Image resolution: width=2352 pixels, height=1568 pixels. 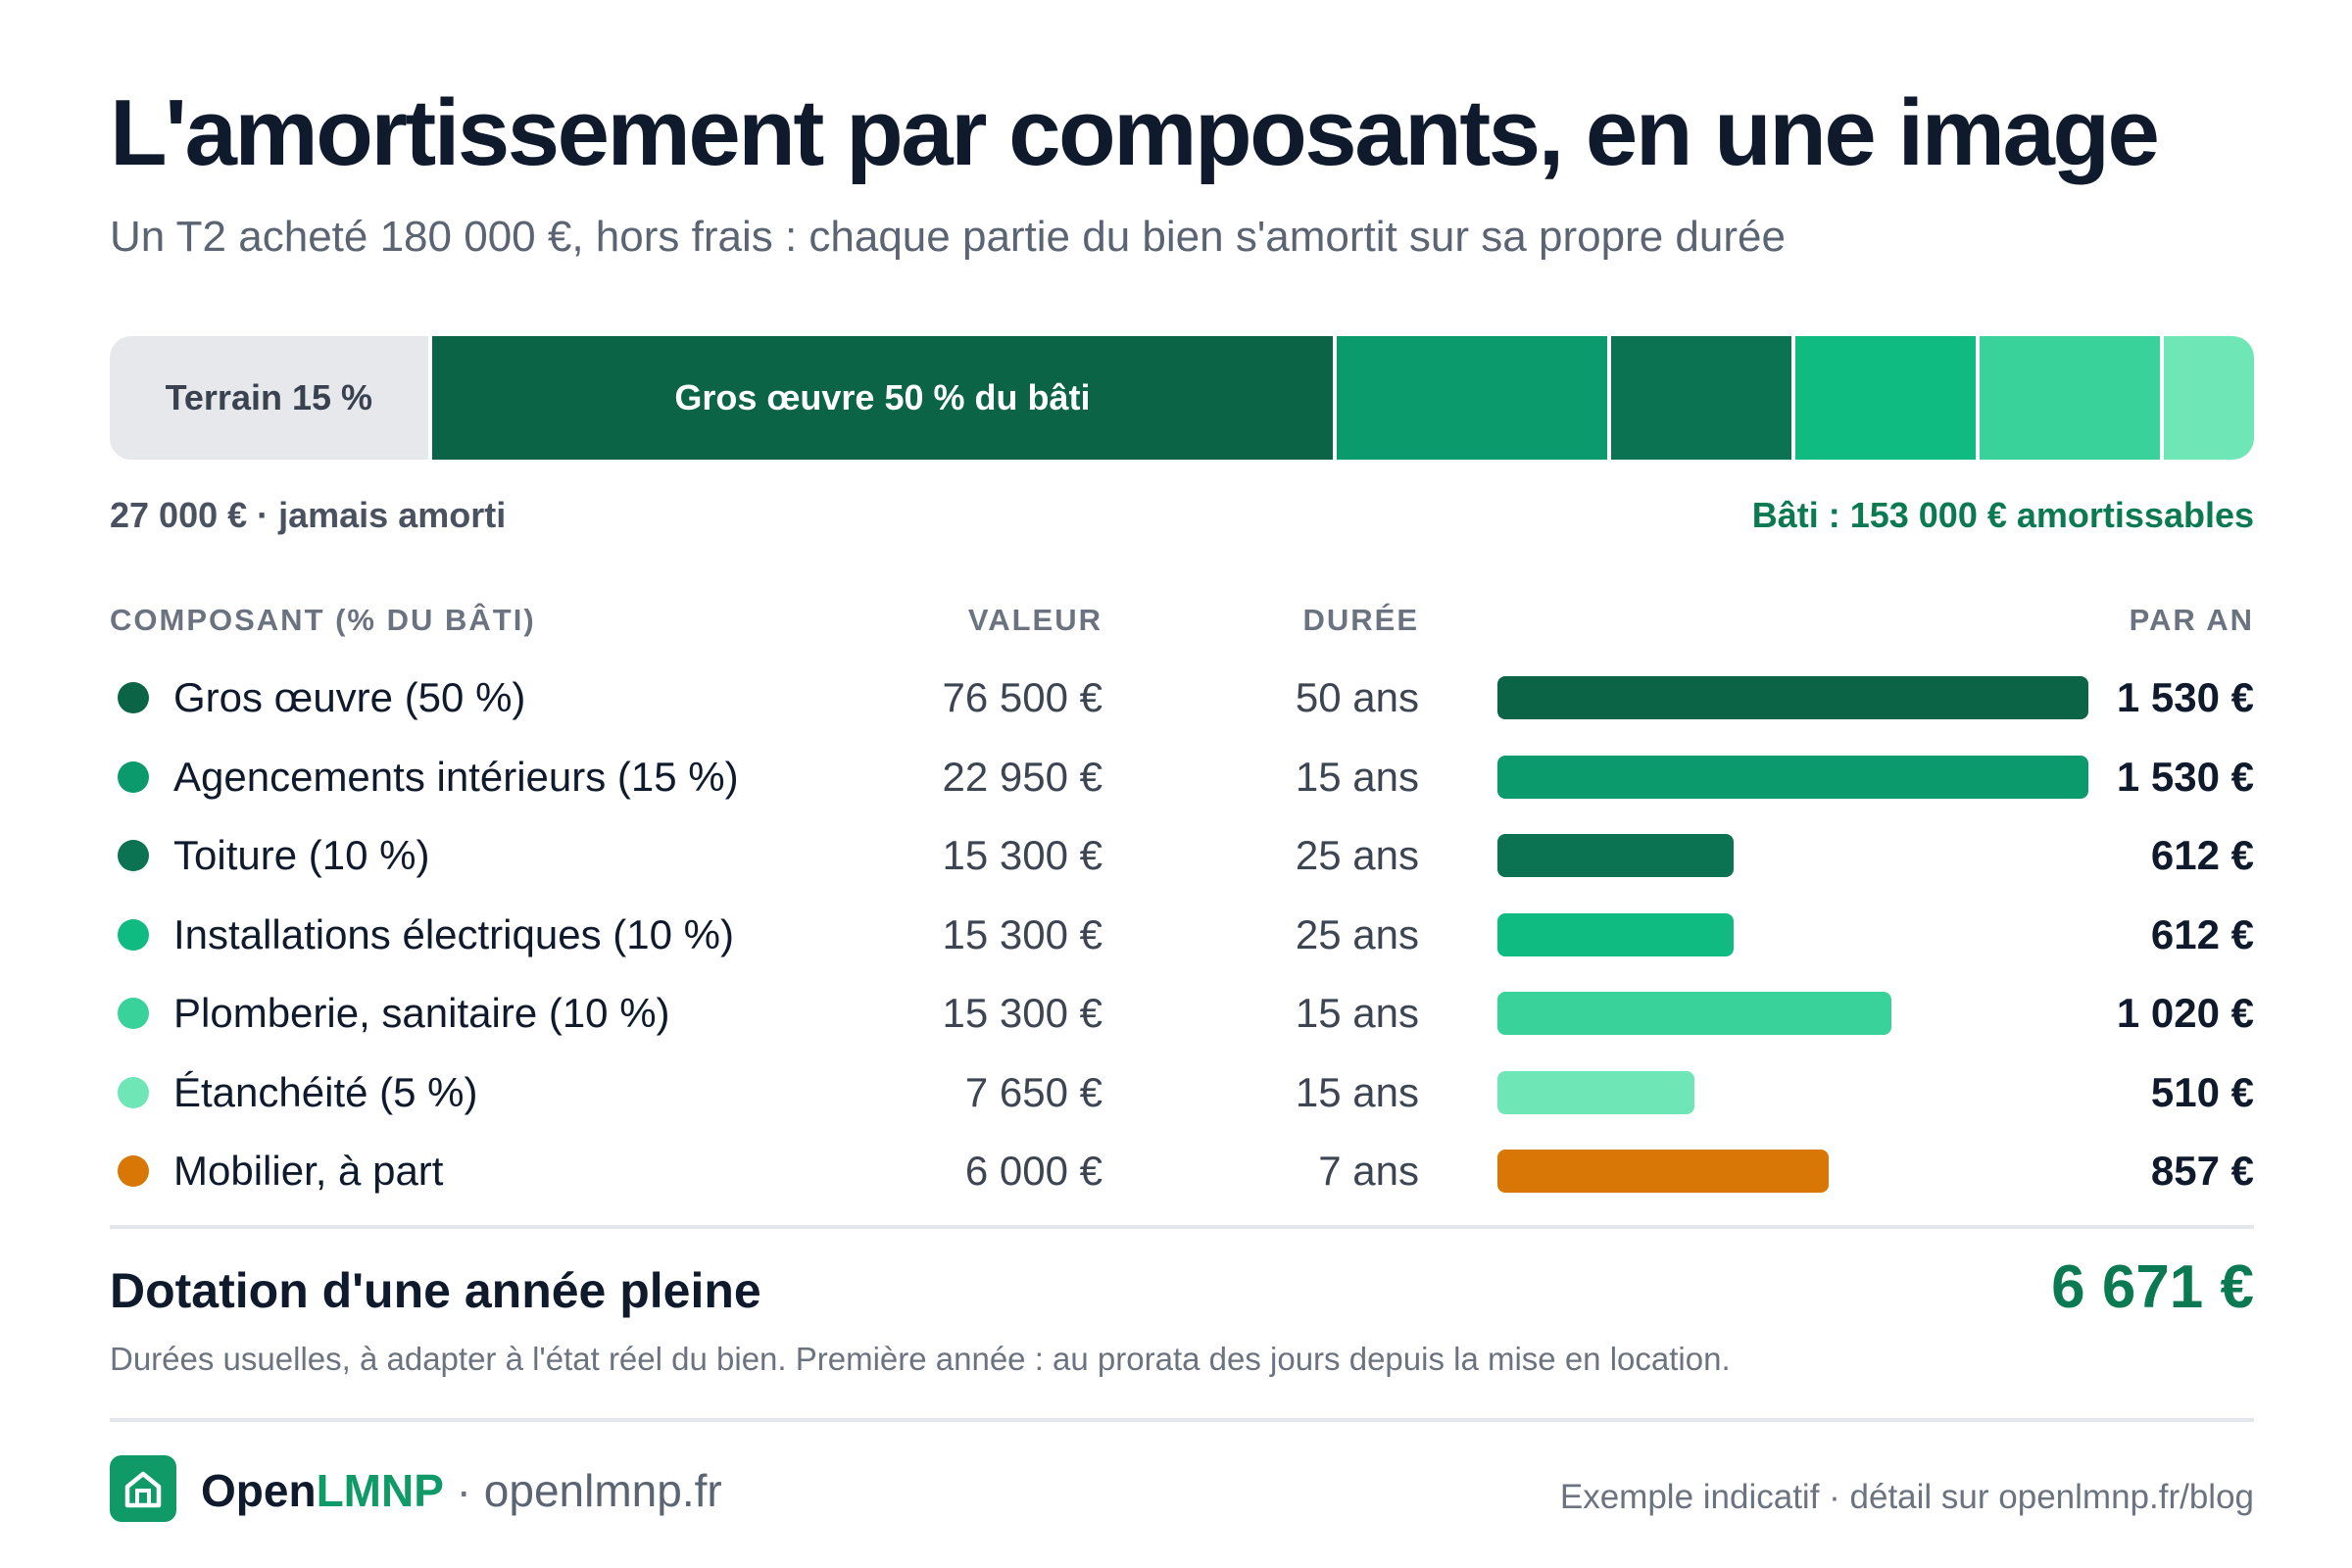 I want to click on terrain-caption: 27 000 € · jamais amorti, so click(x=308, y=515).